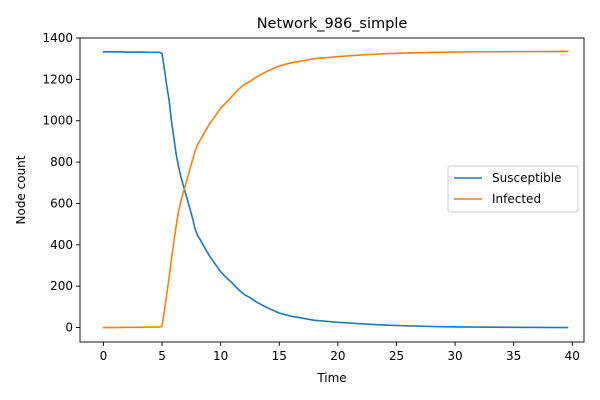 The height and width of the screenshot is (400, 600). What do you see at coordinates (526, 178) in the screenshot?
I see `legend-label-susceptible: Susceptible` at bounding box center [526, 178].